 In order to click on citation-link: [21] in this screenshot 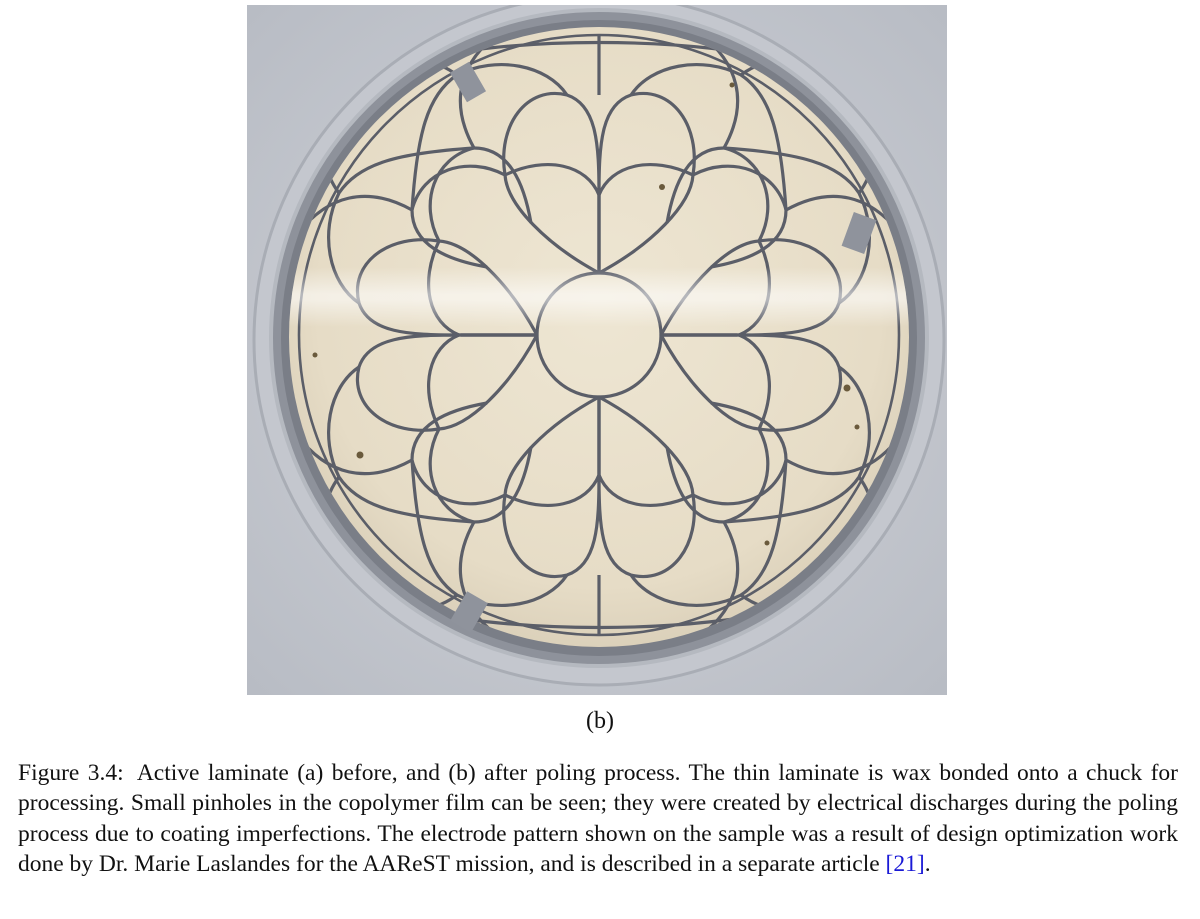, I will do `click(905, 864)`.